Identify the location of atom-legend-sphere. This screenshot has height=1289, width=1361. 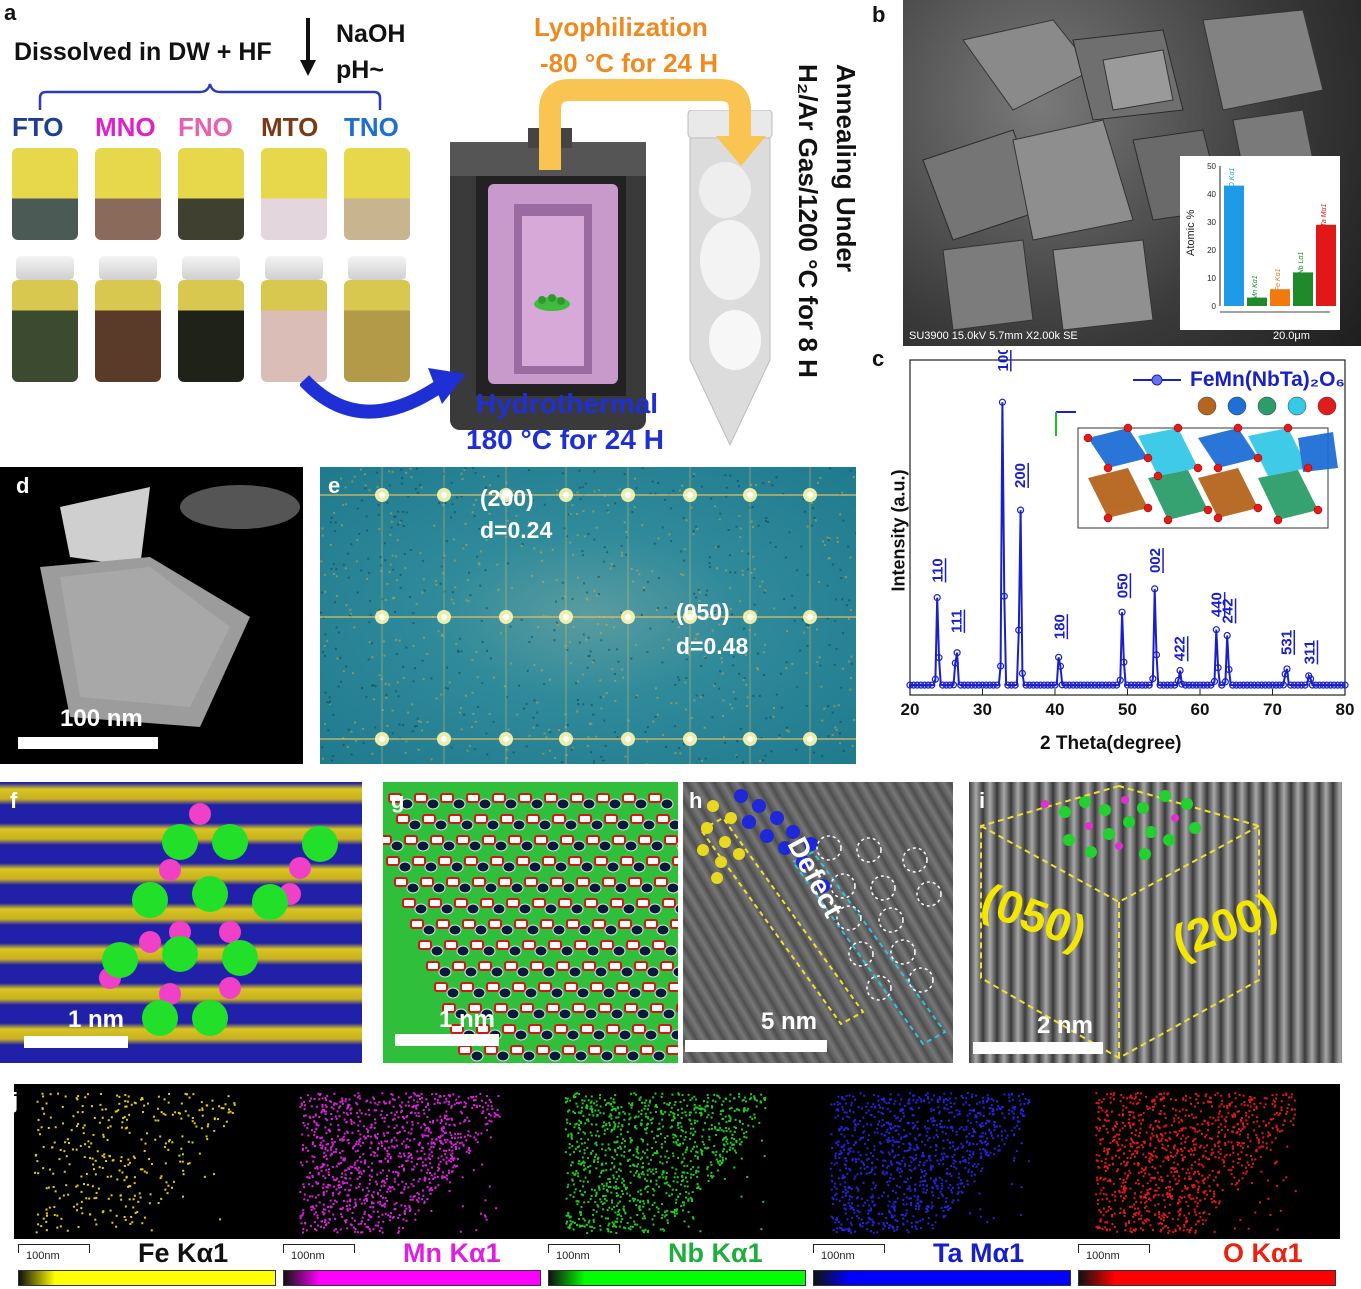
(1297, 406).